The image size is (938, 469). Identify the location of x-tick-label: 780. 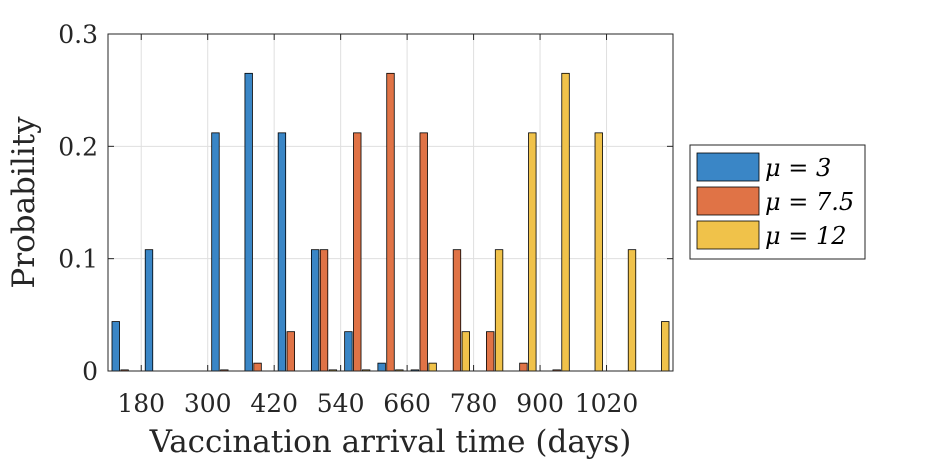
(474, 403).